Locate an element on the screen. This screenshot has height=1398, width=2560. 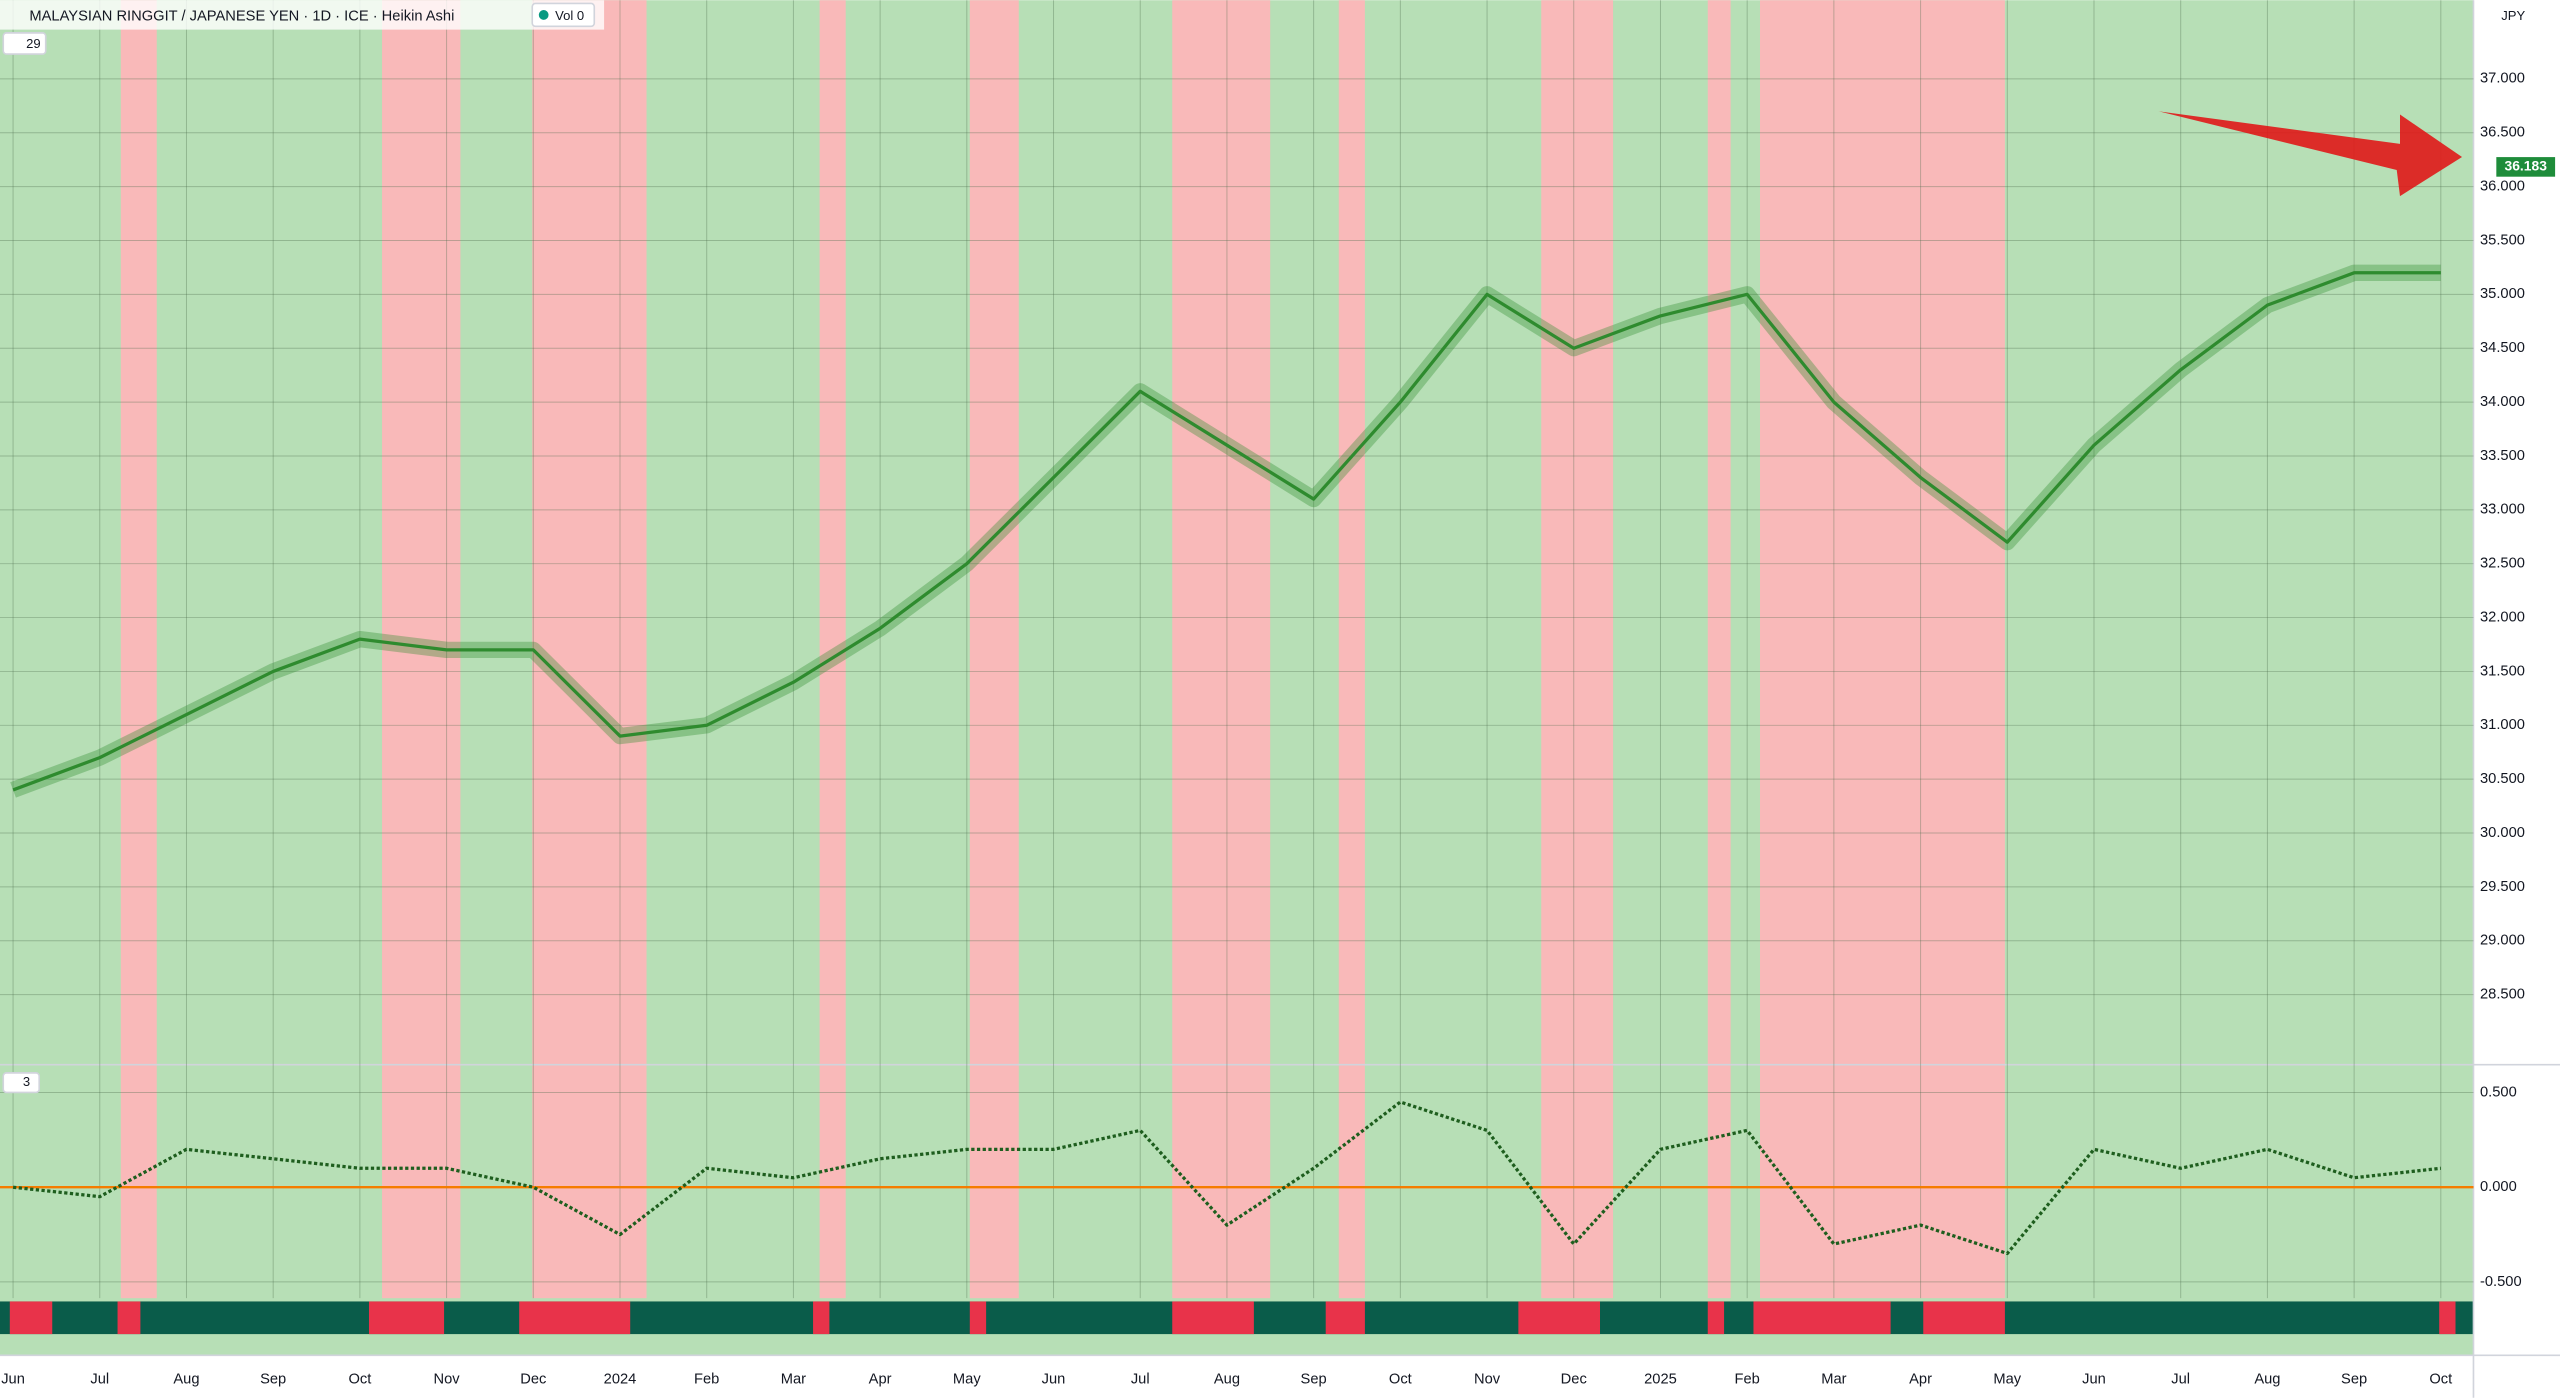
volume-dot is located at coordinates (543, 15).